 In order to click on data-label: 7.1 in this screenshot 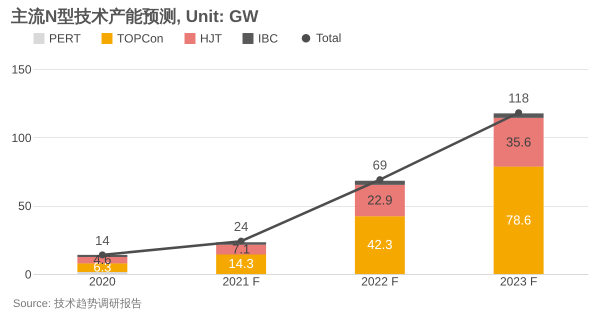, I will do `click(241, 249)`.